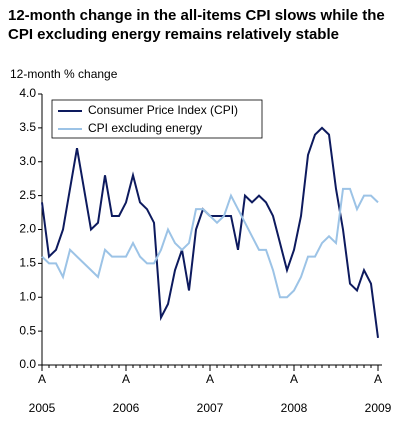  Describe the element at coordinates (27, 161) in the screenshot. I see `y-tick-label: 3.0` at that location.